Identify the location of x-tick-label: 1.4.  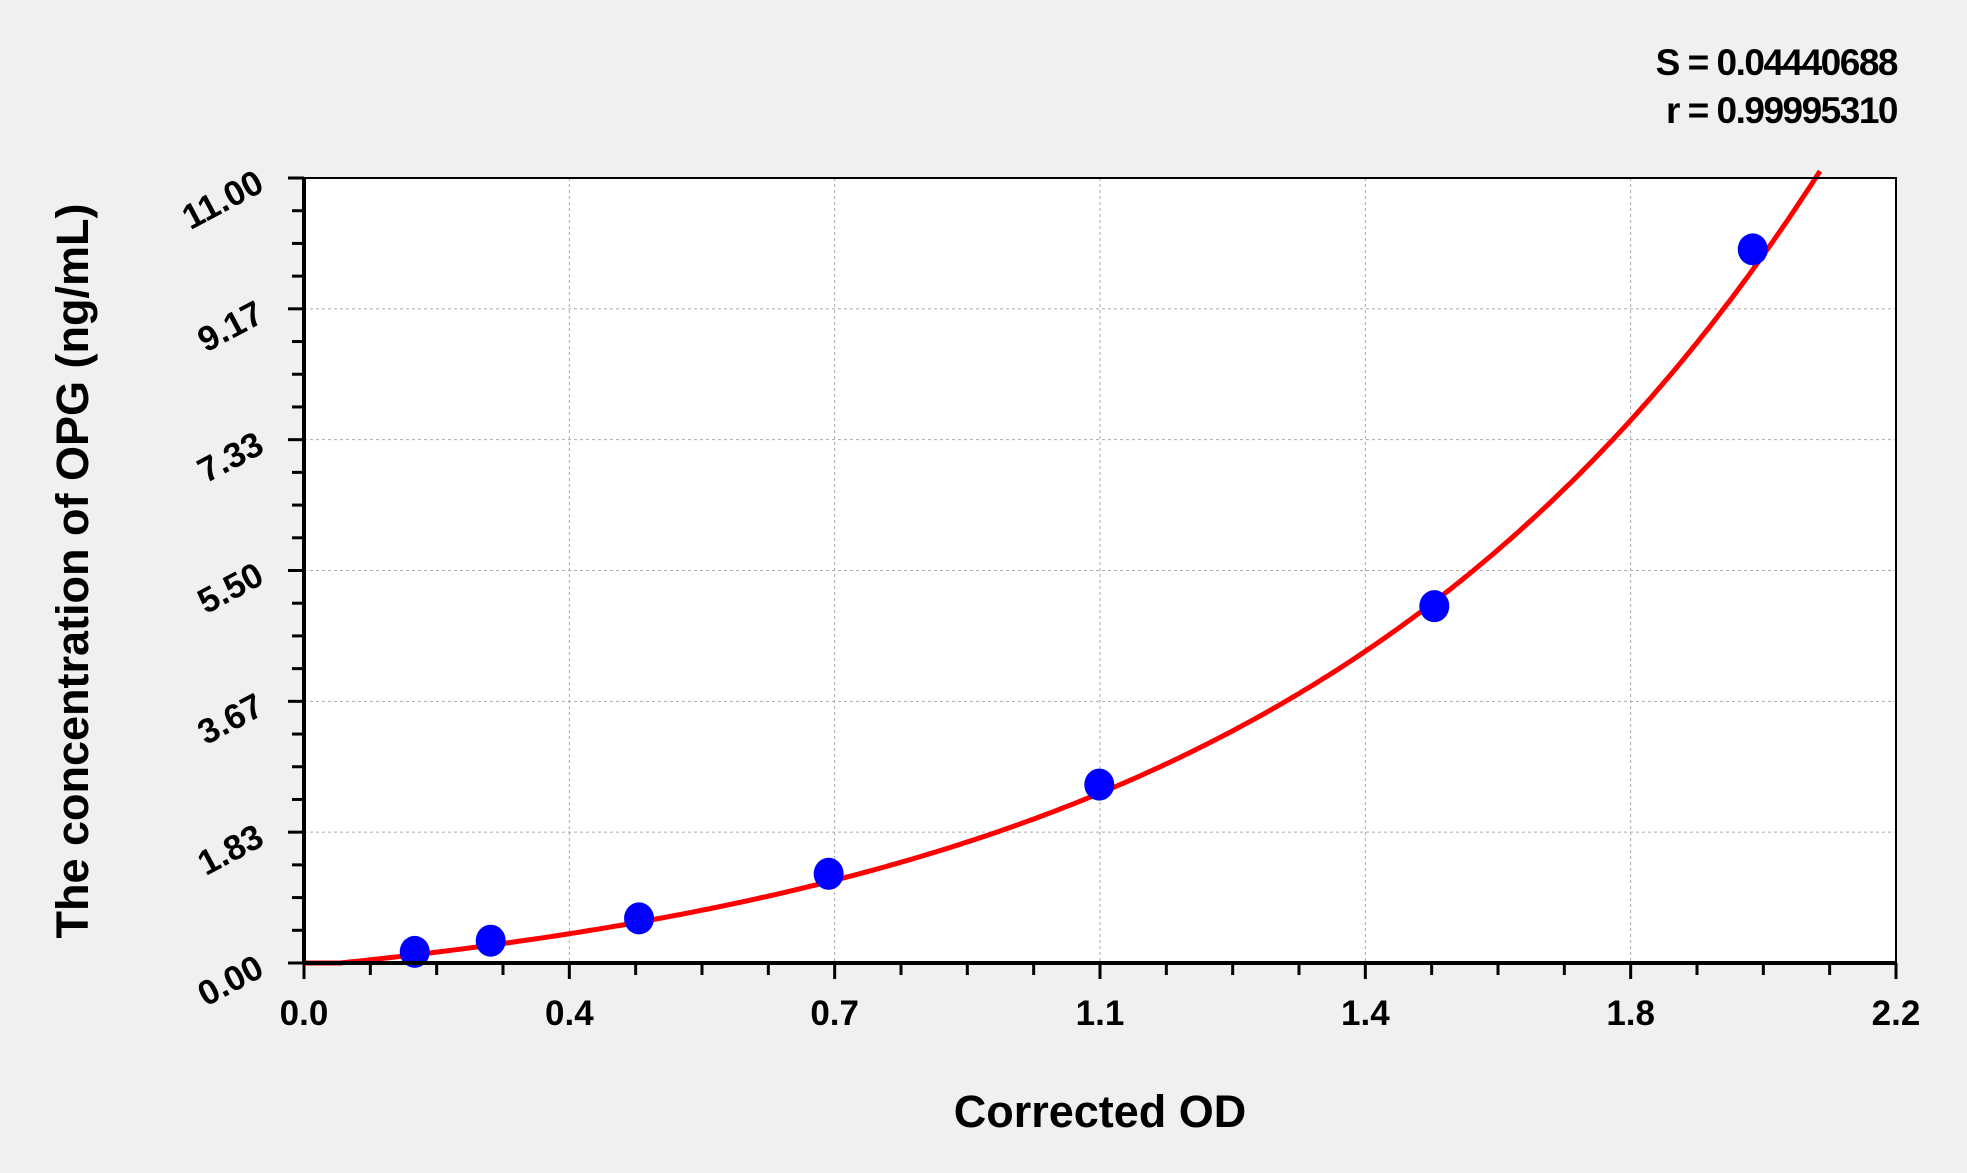
(1365, 1013).